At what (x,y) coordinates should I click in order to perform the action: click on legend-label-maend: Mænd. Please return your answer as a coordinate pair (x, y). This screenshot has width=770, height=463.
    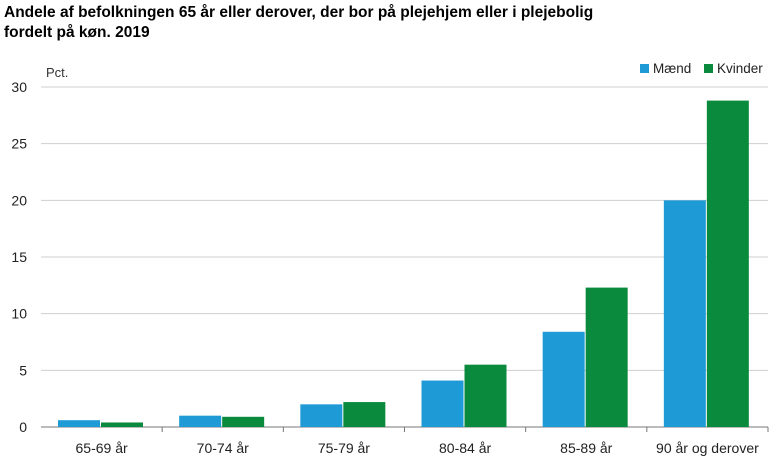
    Looking at the image, I should click on (672, 68).